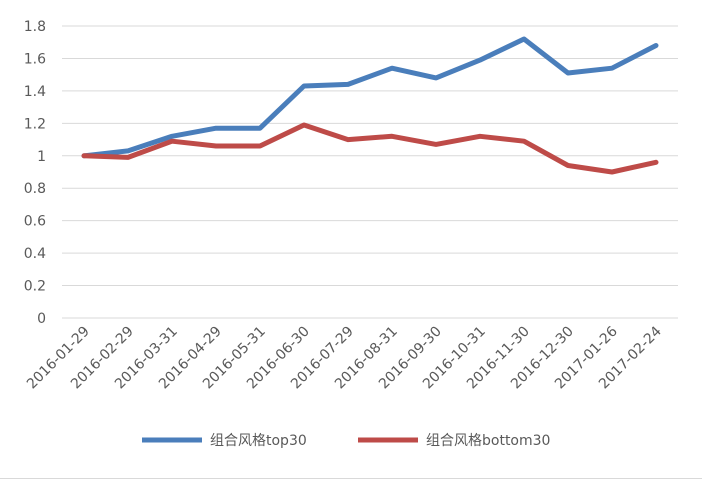 This screenshot has height=483, width=702. Describe the element at coordinates (35, 254) in the screenshot. I see `y-tick-label: 0.4` at that location.